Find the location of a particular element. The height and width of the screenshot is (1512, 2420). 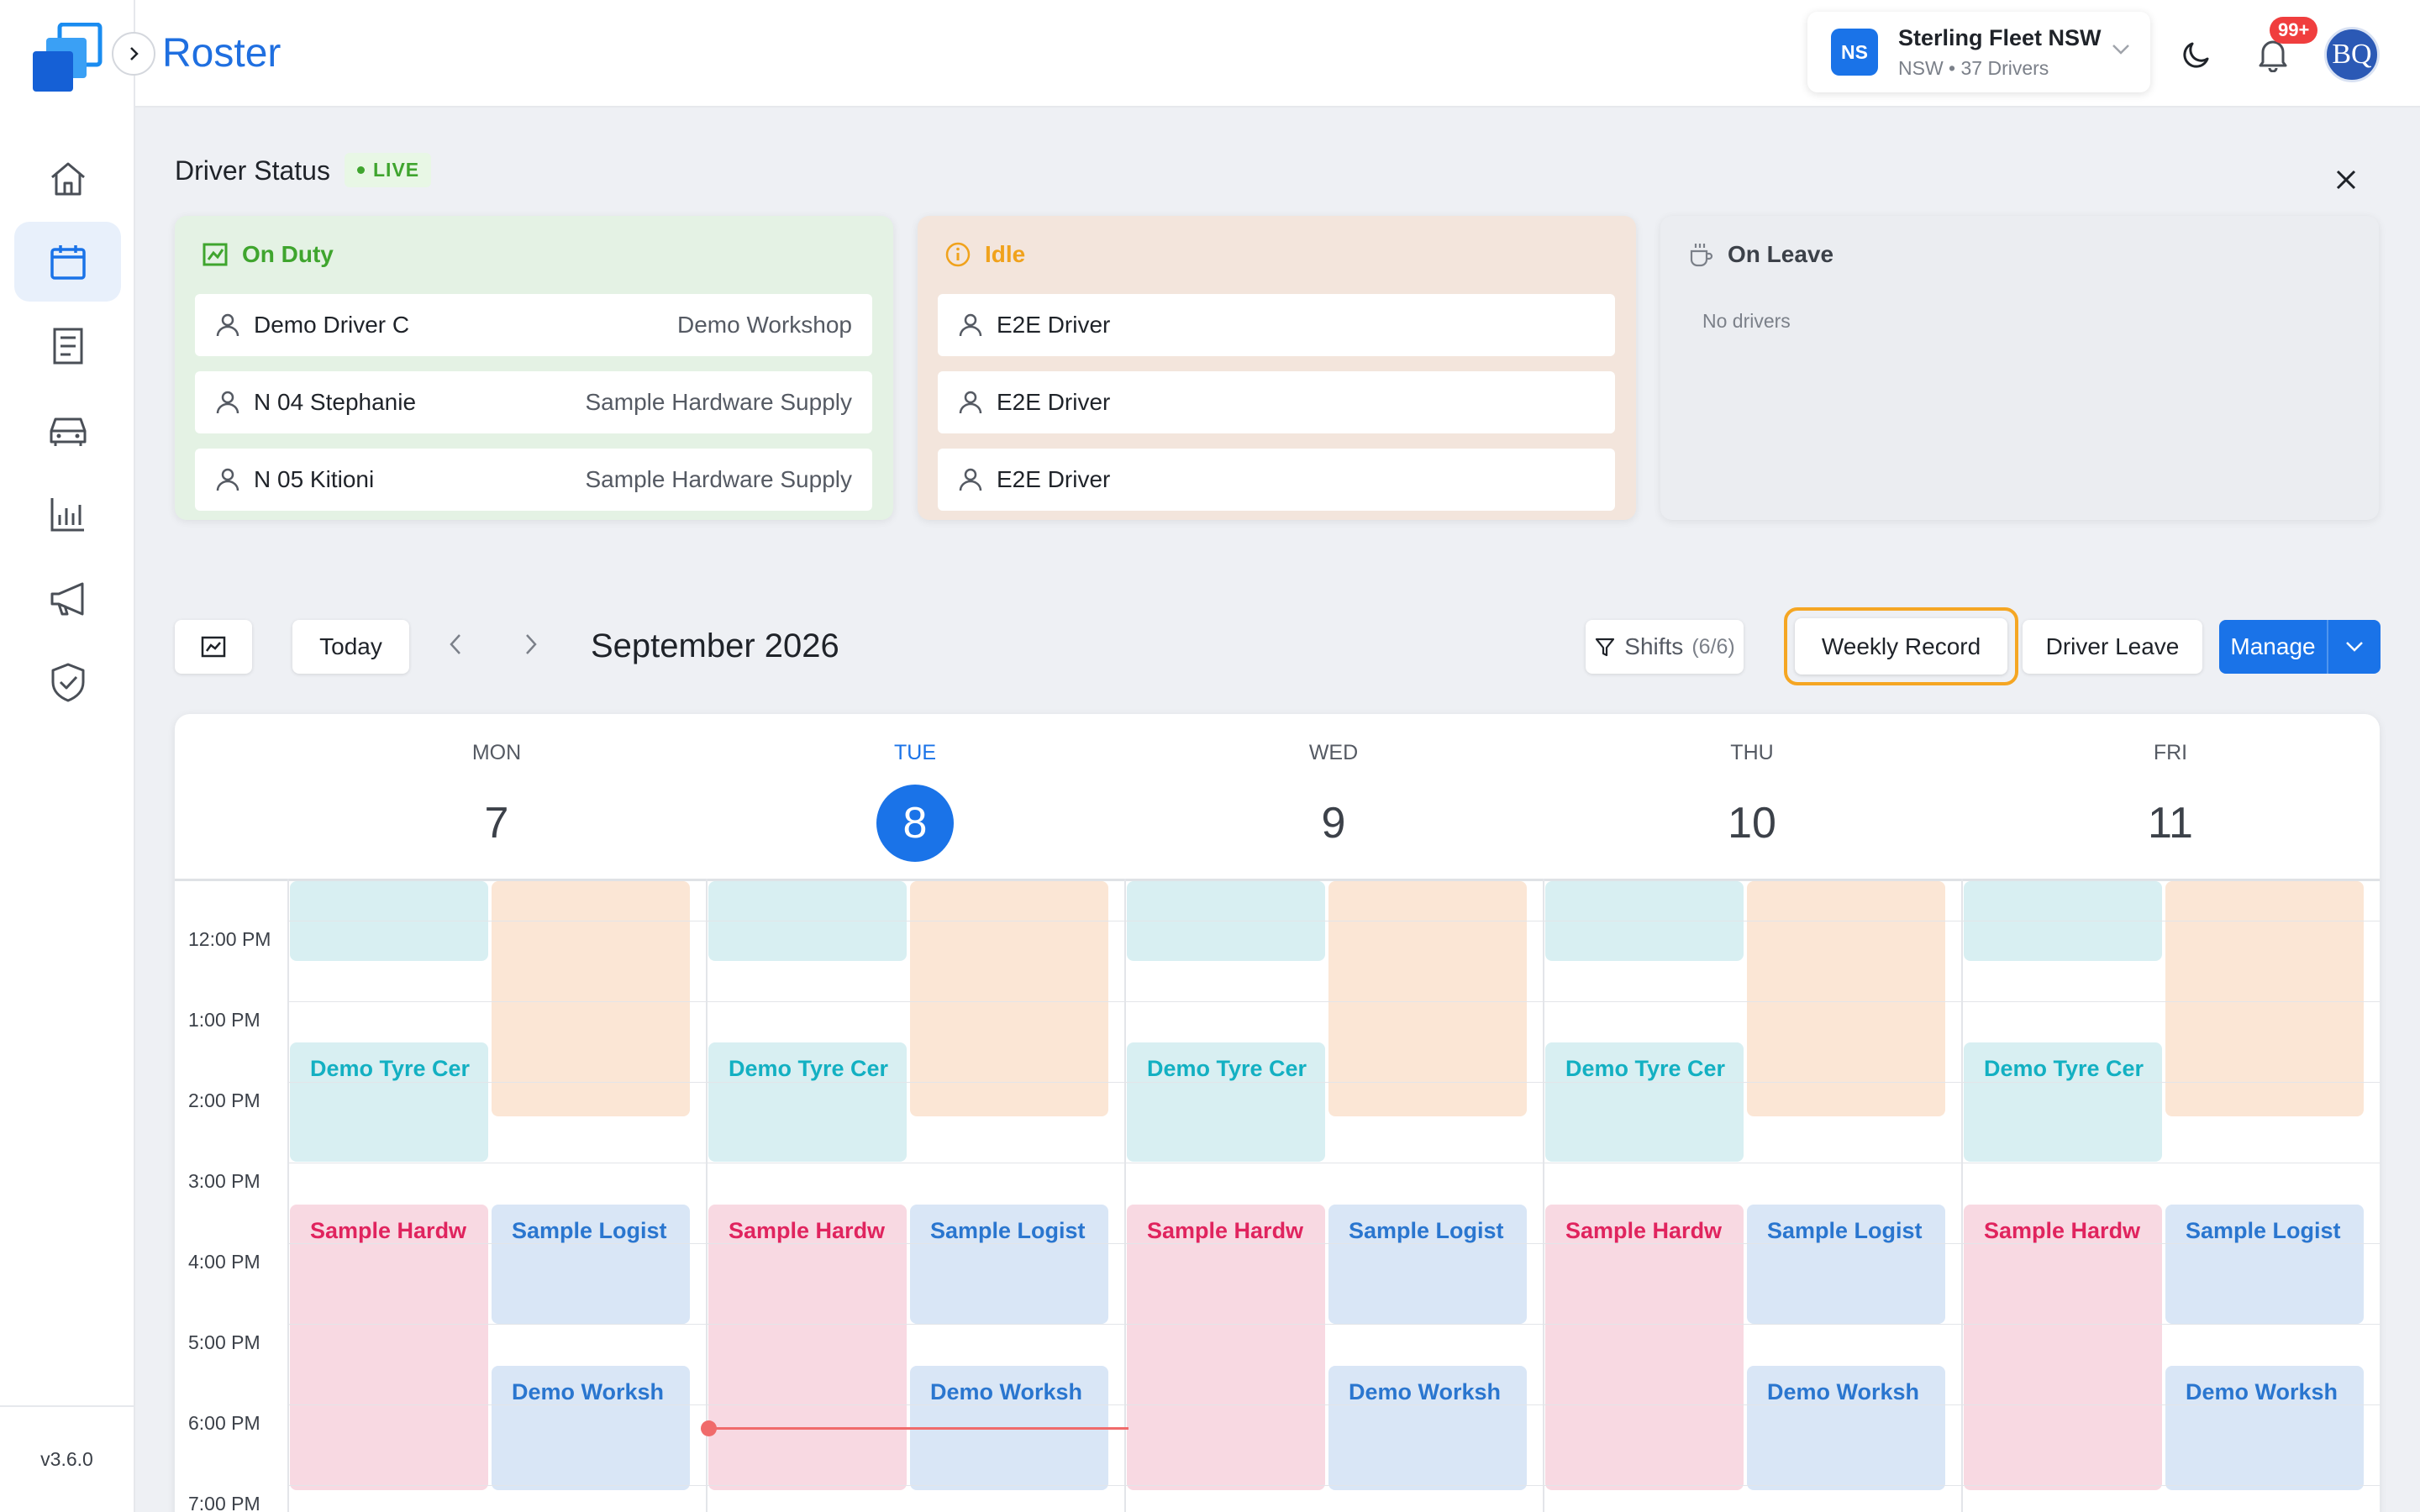

current-month: September 2026 is located at coordinates (715, 645).